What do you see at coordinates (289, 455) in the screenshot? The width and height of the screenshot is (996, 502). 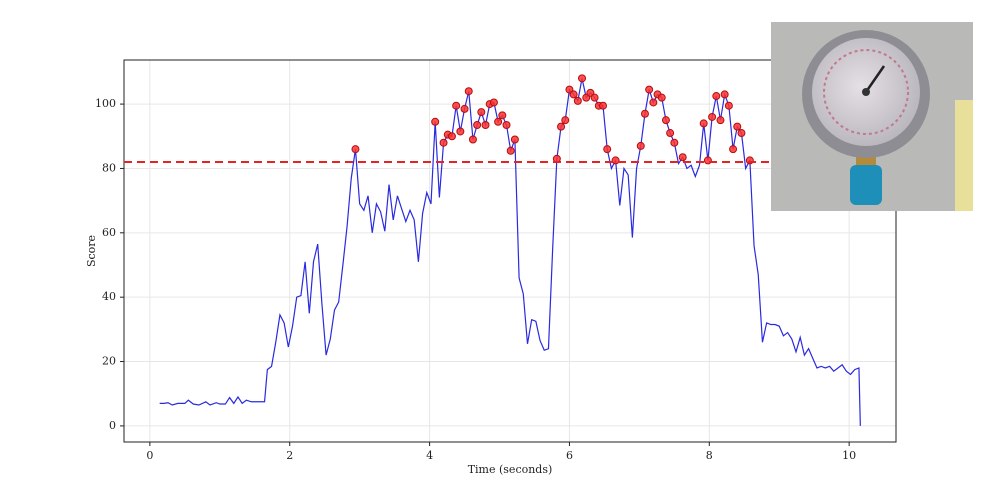 I see `x-tick-label: 2` at bounding box center [289, 455].